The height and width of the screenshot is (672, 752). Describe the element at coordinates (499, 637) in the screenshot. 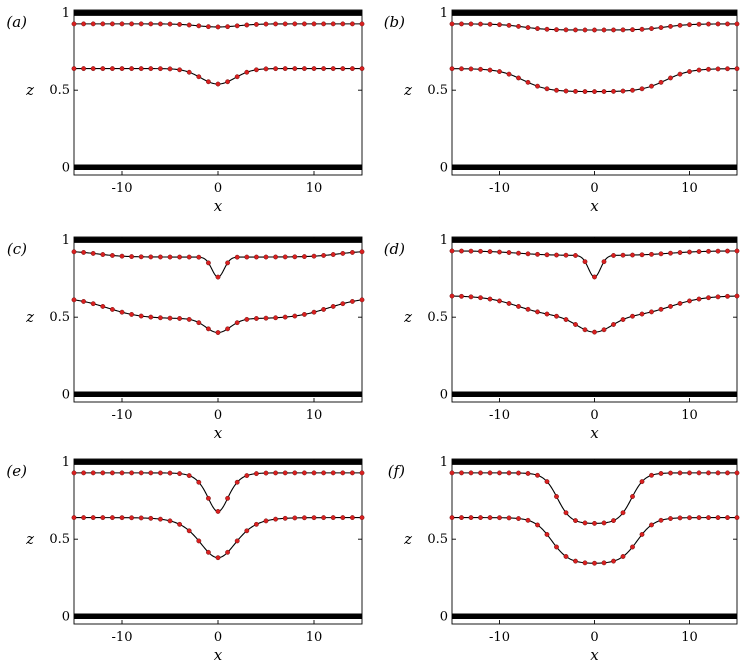

I see `x-tick-label: -10` at that location.